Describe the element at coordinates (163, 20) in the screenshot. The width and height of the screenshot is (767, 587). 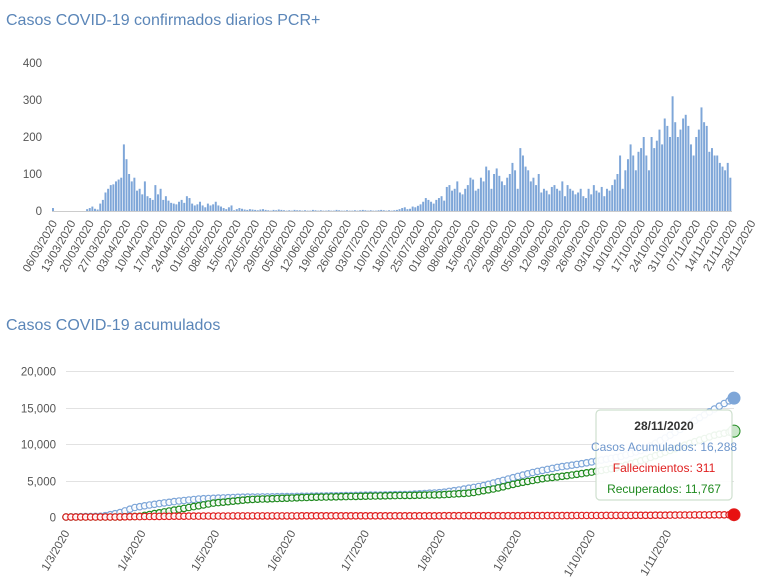
I see `chart-title-daily: Casos COVID-19 confirmados diarios PCR+` at that location.